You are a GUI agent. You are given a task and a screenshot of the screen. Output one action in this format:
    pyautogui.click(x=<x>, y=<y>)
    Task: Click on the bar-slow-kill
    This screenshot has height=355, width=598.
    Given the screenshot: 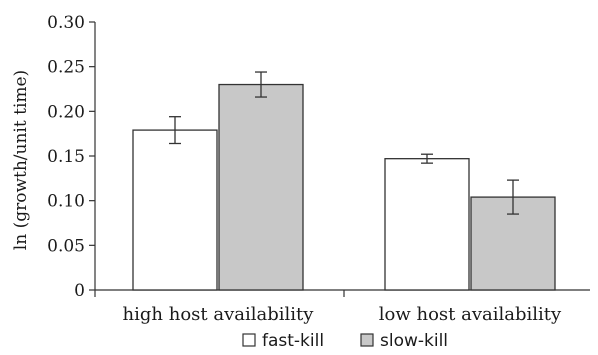 What is the action you would take?
    pyautogui.click(x=261, y=187)
    